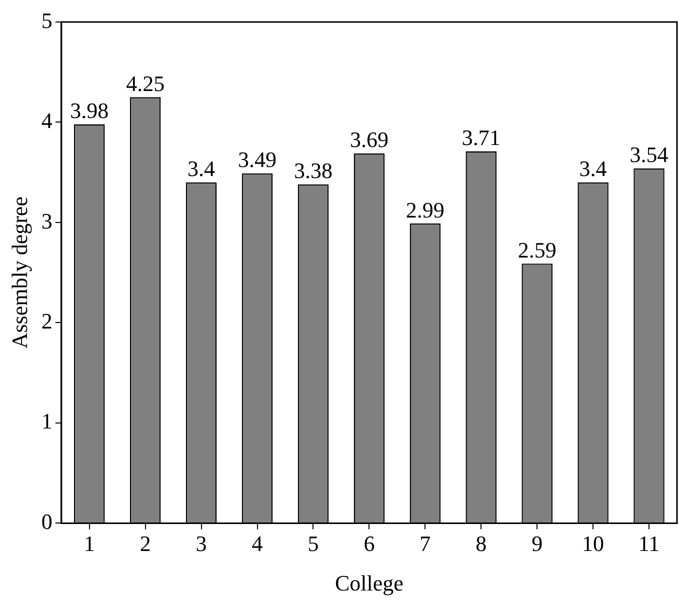 The height and width of the screenshot is (602, 679). I want to click on x-tick-label: 7, so click(425, 543).